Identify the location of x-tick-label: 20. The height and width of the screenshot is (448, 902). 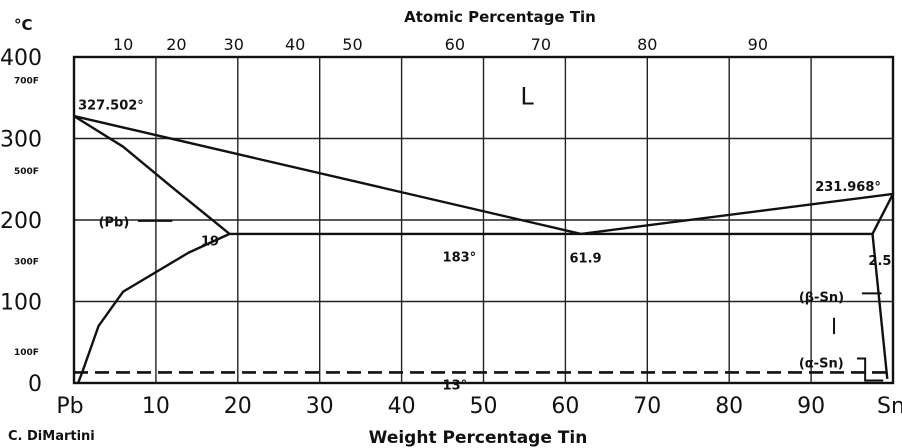
(238, 406).